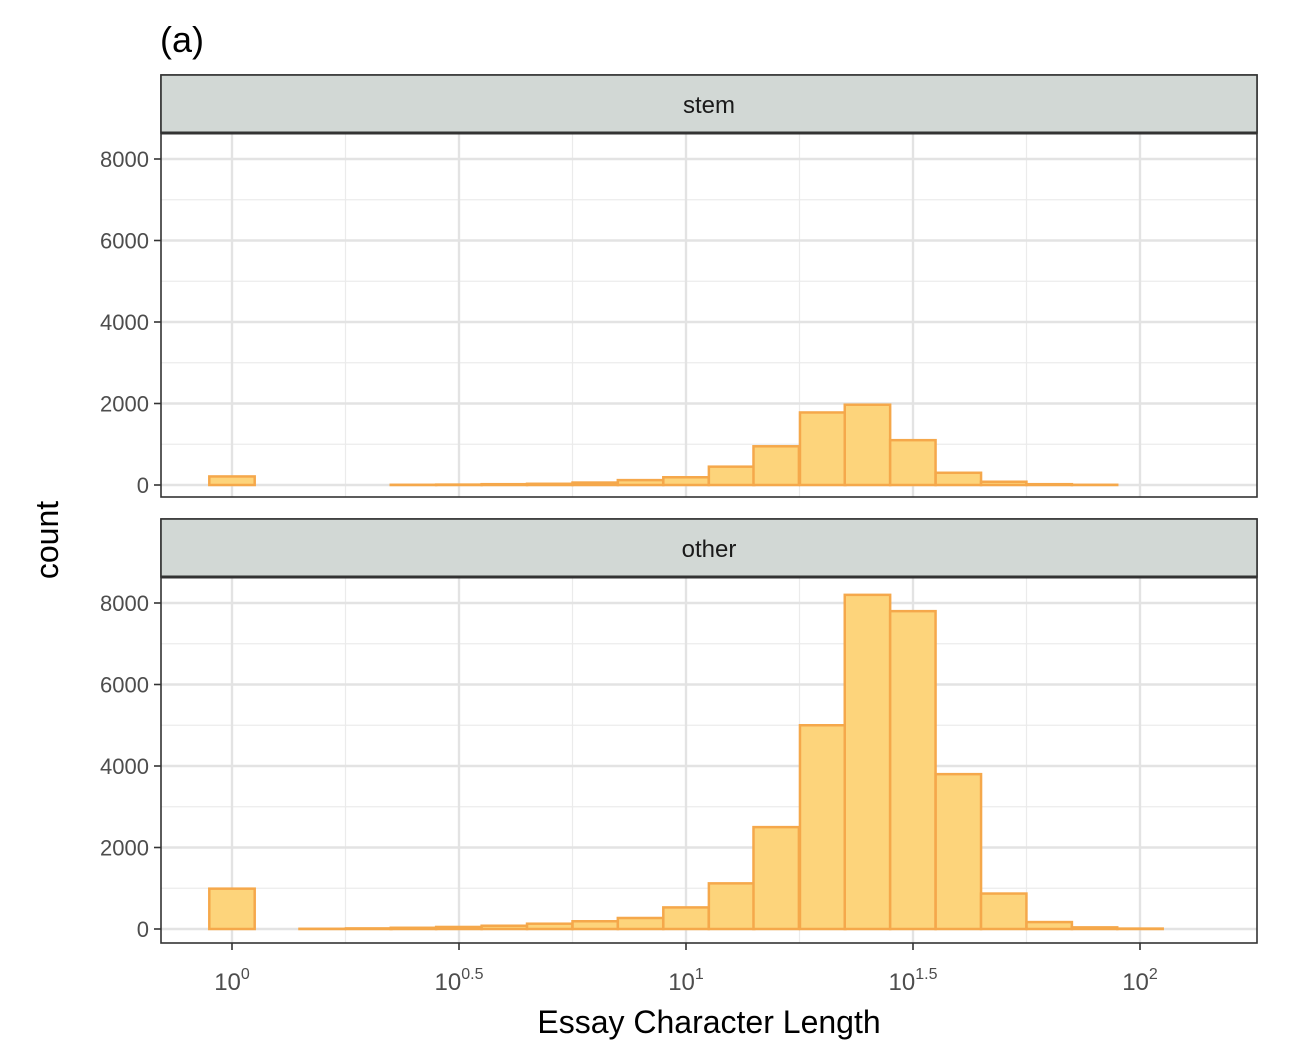 This screenshot has width=1311, height=1041. I want to click on y-axis-title: count, so click(47, 540).